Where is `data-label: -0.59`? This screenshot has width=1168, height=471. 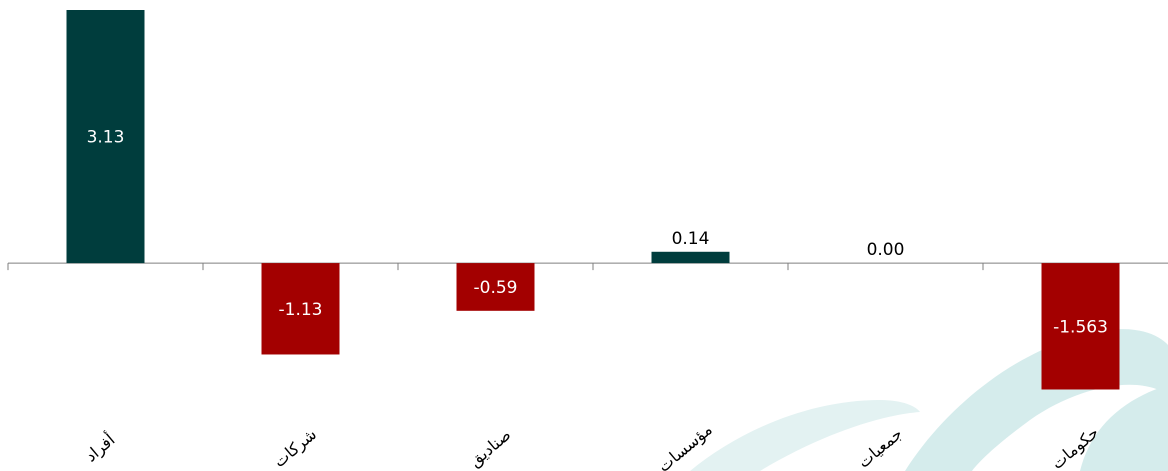 data-label: -0.59 is located at coordinates (496, 288).